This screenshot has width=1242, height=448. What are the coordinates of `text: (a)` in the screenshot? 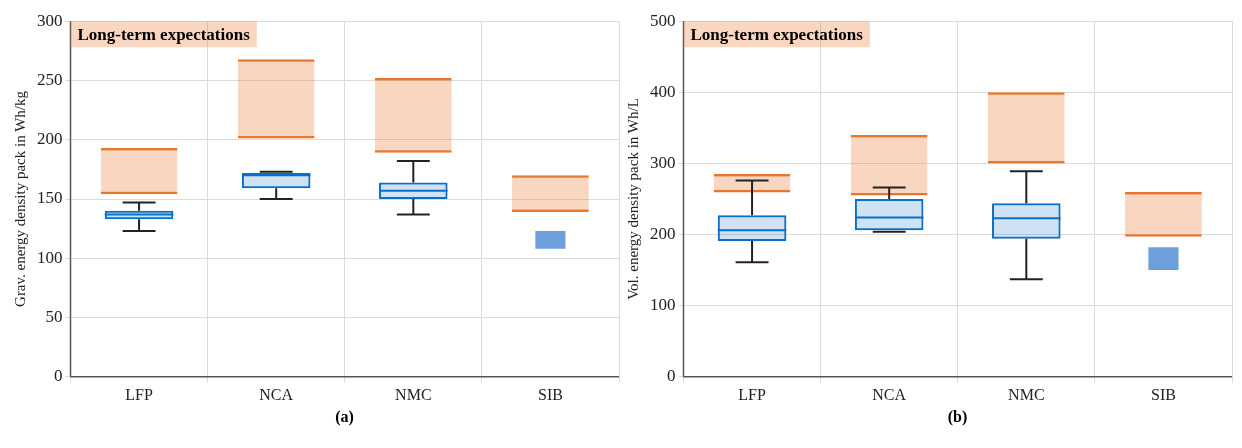 It's located at (344, 417).